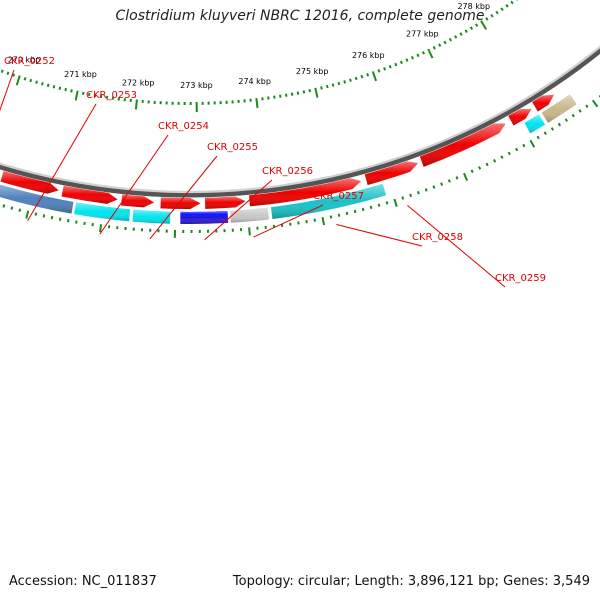  Describe the element at coordinates (83, 581) in the screenshot. I see `accession-text: Accession: NC_011837` at that location.